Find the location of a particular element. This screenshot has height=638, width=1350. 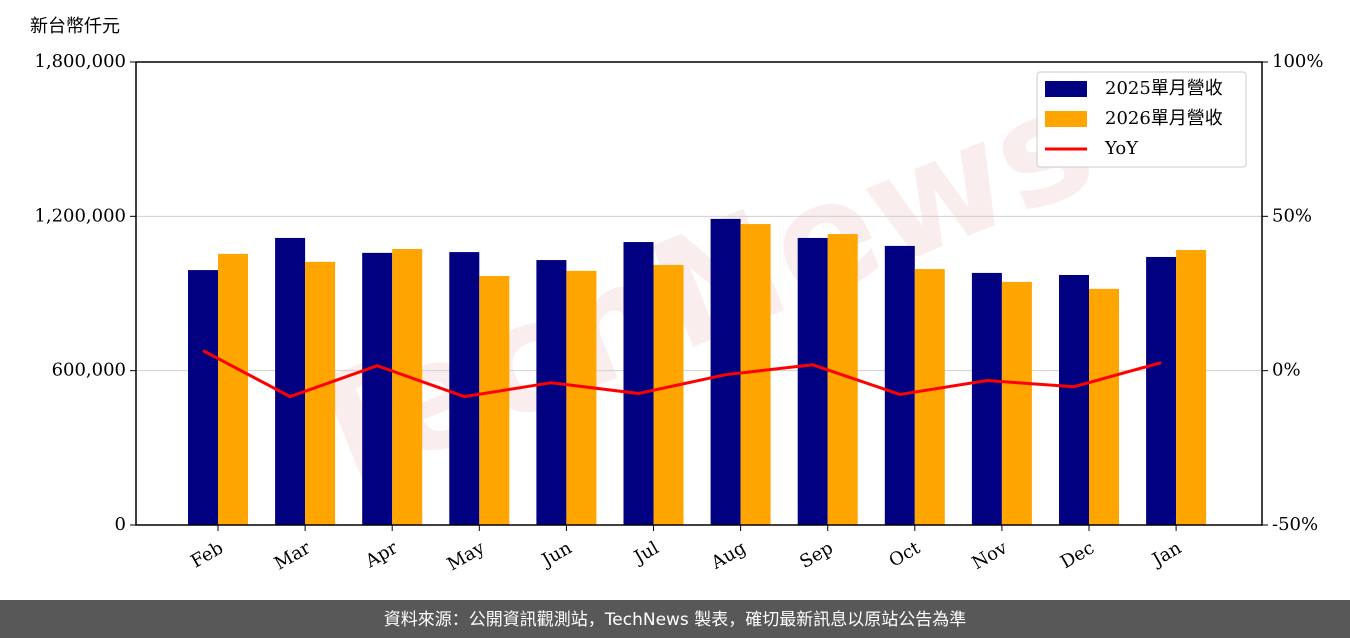

x-tick-label: Jan is located at coordinates (1166, 554).